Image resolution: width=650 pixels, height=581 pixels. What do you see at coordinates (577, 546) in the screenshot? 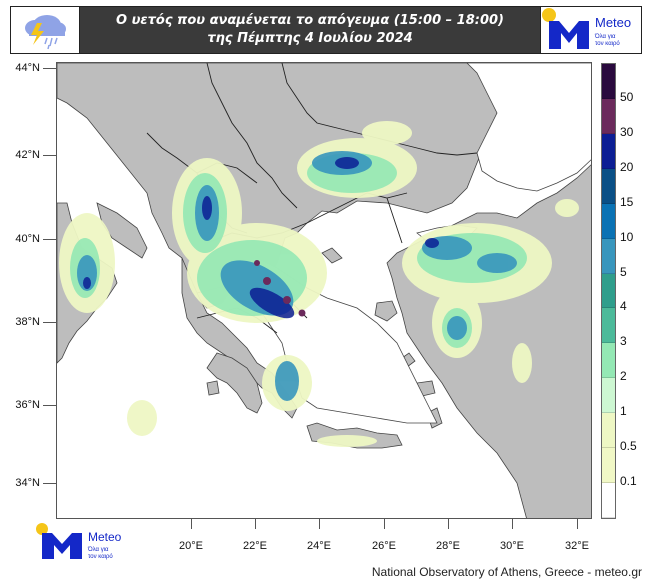
I see `lon-label: 32°E` at bounding box center [577, 546].